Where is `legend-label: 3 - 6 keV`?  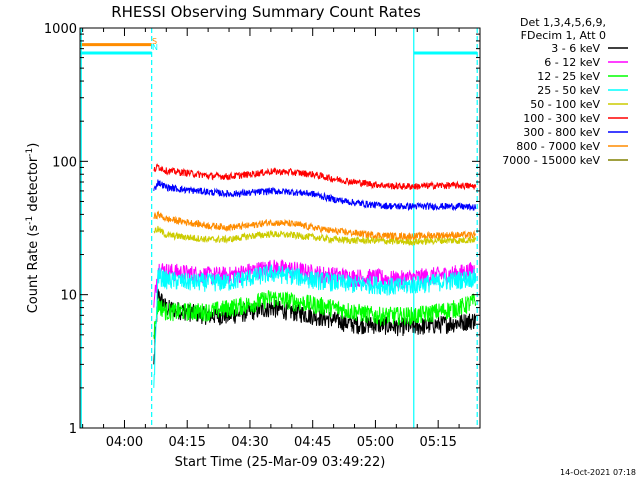
legend-label: 3 - 6 keV is located at coordinates (575, 48).